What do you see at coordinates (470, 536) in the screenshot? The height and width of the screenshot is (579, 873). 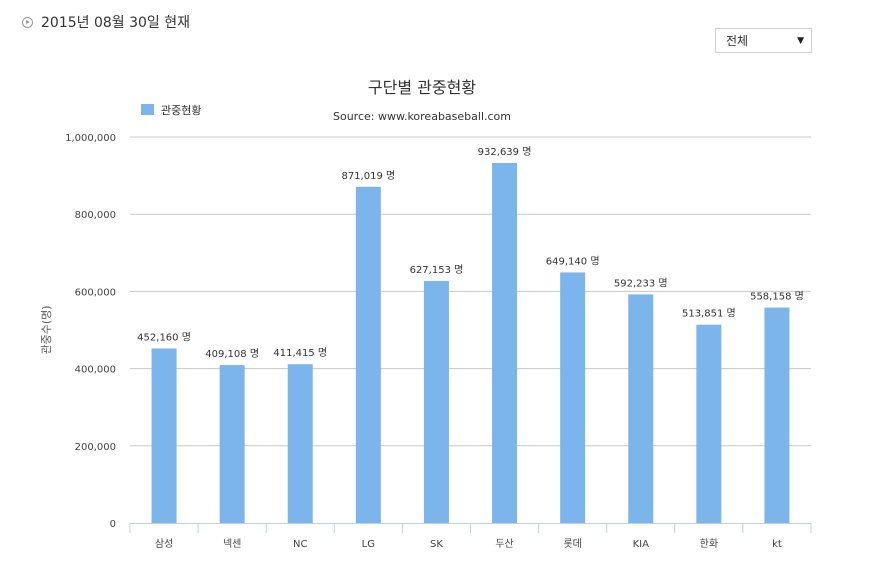 I see `x-axis: 삼성 넥센 NC LG SK 두산 롯데 KIA 한화 kt` at bounding box center [470, 536].